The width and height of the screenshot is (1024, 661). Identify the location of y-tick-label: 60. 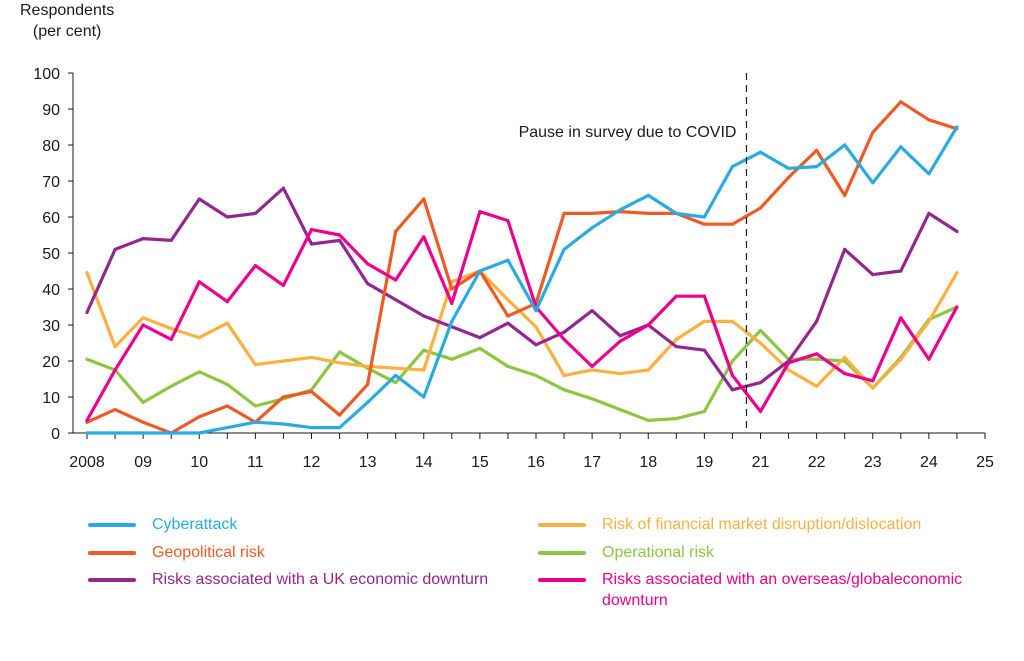
(51, 218).